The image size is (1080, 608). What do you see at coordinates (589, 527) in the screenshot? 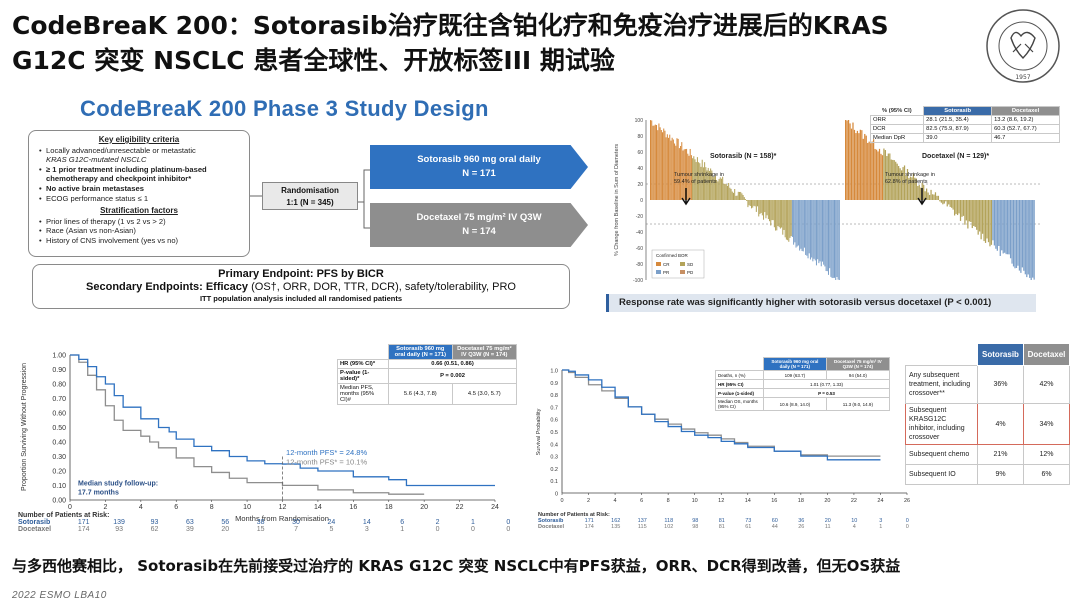
I see `risk-value: 174` at bounding box center [589, 527].